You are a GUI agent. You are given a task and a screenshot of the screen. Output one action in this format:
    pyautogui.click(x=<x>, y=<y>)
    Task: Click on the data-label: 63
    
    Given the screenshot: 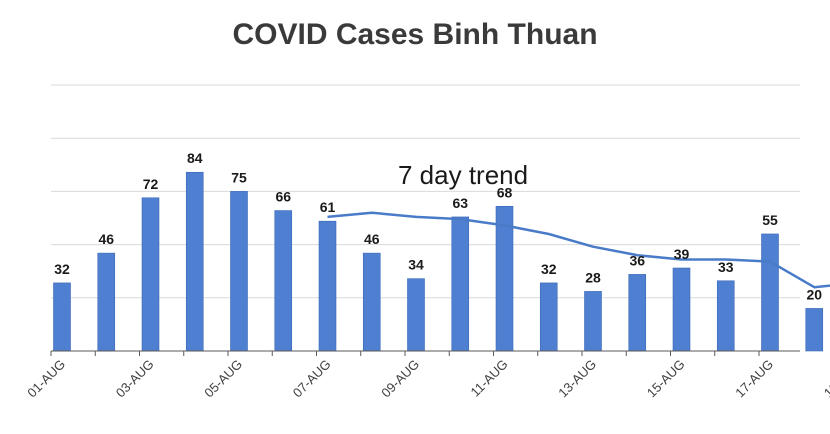 What is the action you would take?
    pyautogui.click(x=460, y=203)
    